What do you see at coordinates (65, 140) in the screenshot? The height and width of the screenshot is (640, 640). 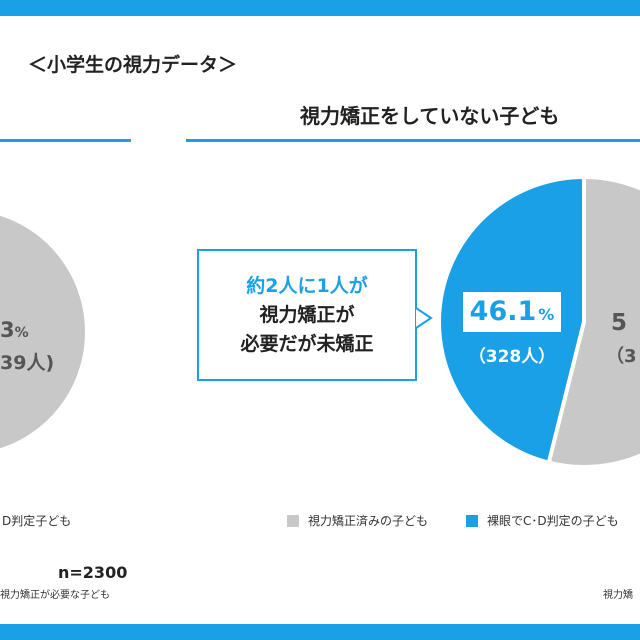 I see `left-title-rule` at bounding box center [65, 140].